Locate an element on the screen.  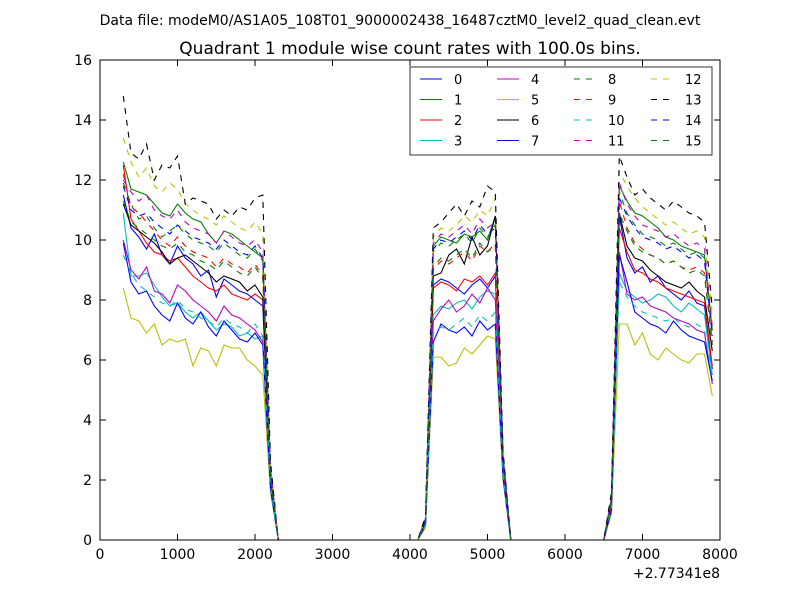
y-tick-label: 12 is located at coordinates (83, 181).